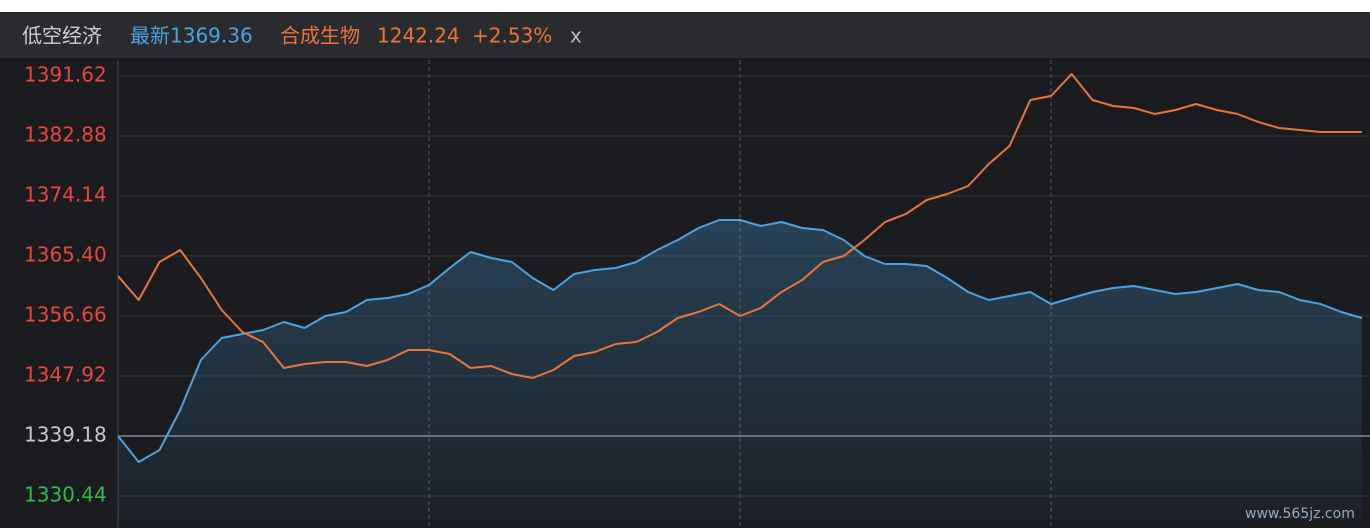 This screenshot has width=1370, height=528. I want to click on y-tick-label: 1374.14, so click(65, 194).